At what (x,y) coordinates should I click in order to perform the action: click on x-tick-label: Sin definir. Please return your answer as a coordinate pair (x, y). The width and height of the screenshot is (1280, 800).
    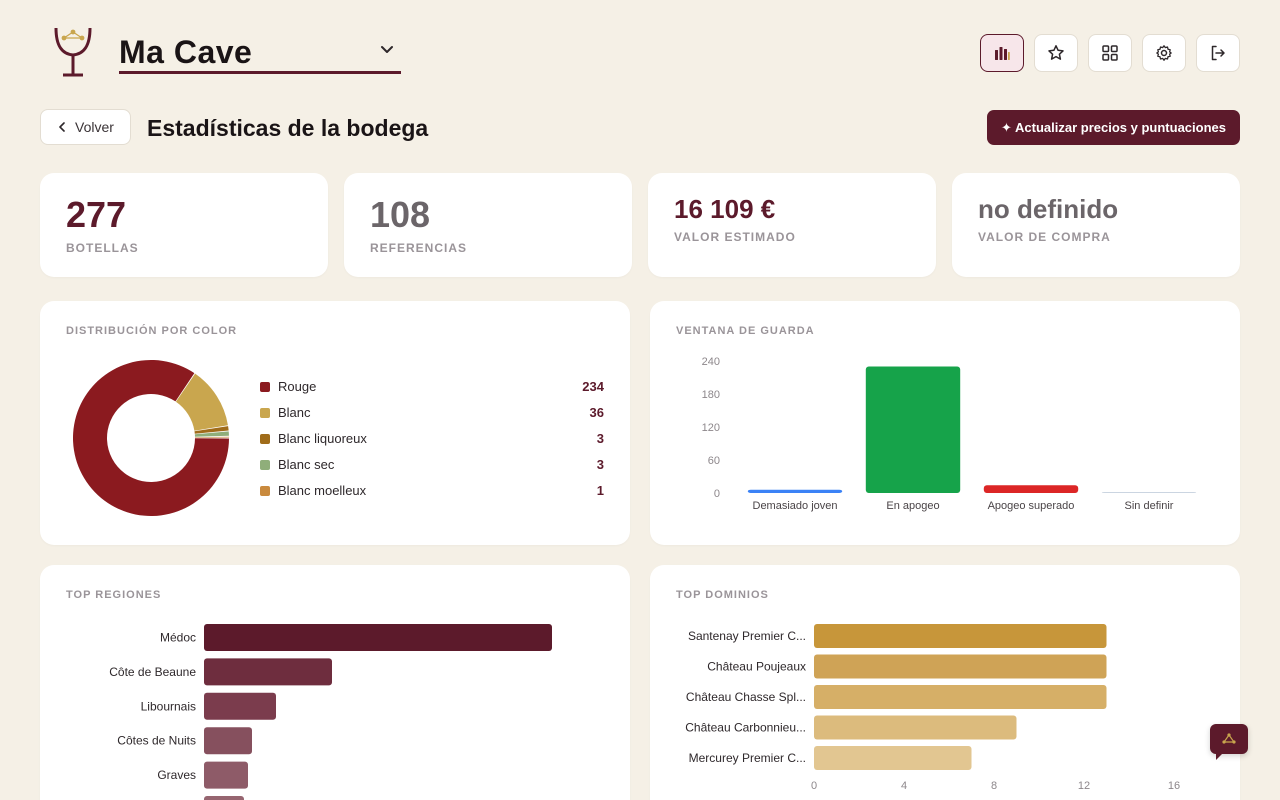
    Looking at the image, I should click on (1149, 506).